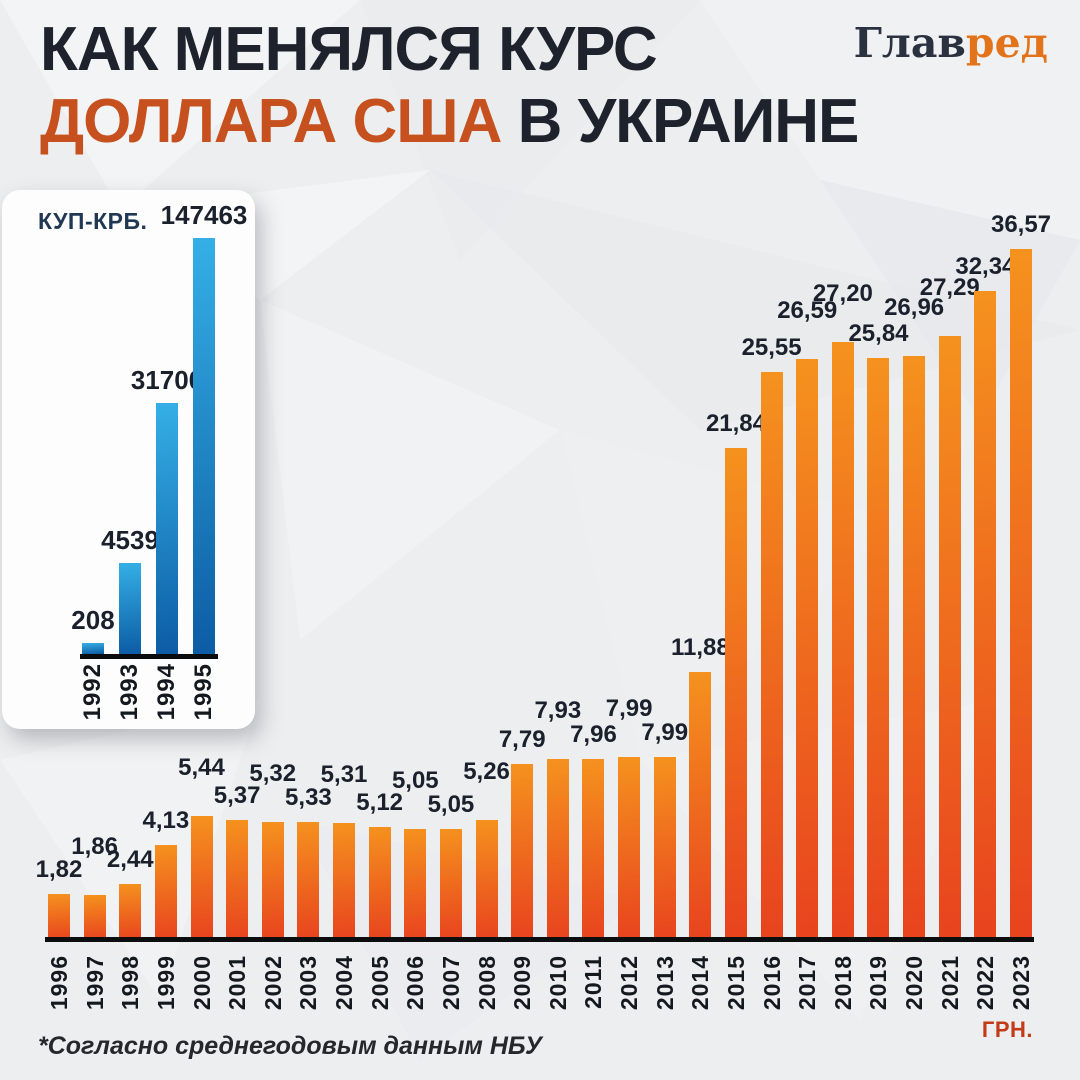 The width and height of the screenshot is (1080, 1080). What do you see at coordinates (486, 880) in the screenshot?
I see `bar-2008` at bounding box center [486, 880].